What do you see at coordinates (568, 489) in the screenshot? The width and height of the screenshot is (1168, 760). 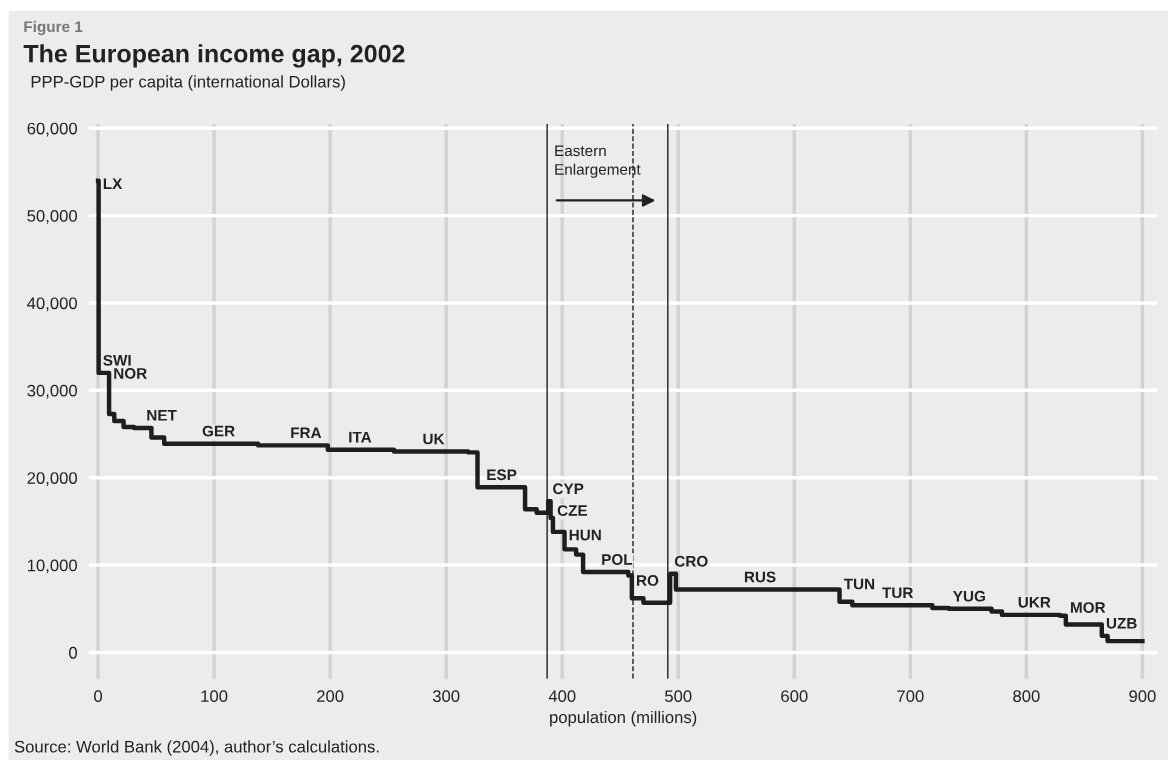 I see `annotation: CYP` at bounding box center [568, 489].